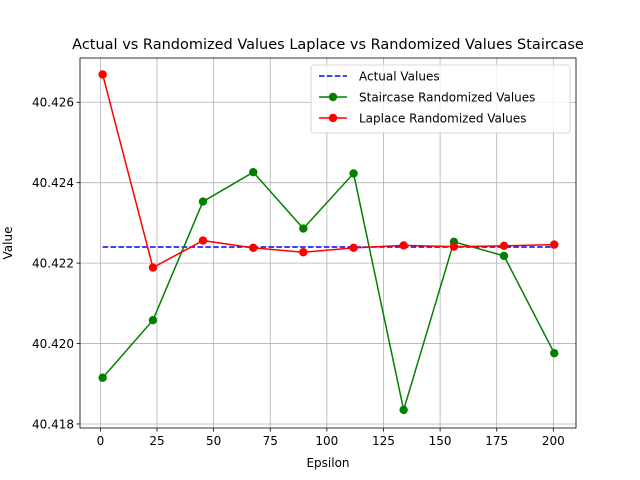 This screenshot has width=640, height=480. What do you see at coordinates (53, 264) in the screenshot?
I see `y-tick-label: 40.422` at bounding box center [53, 264].